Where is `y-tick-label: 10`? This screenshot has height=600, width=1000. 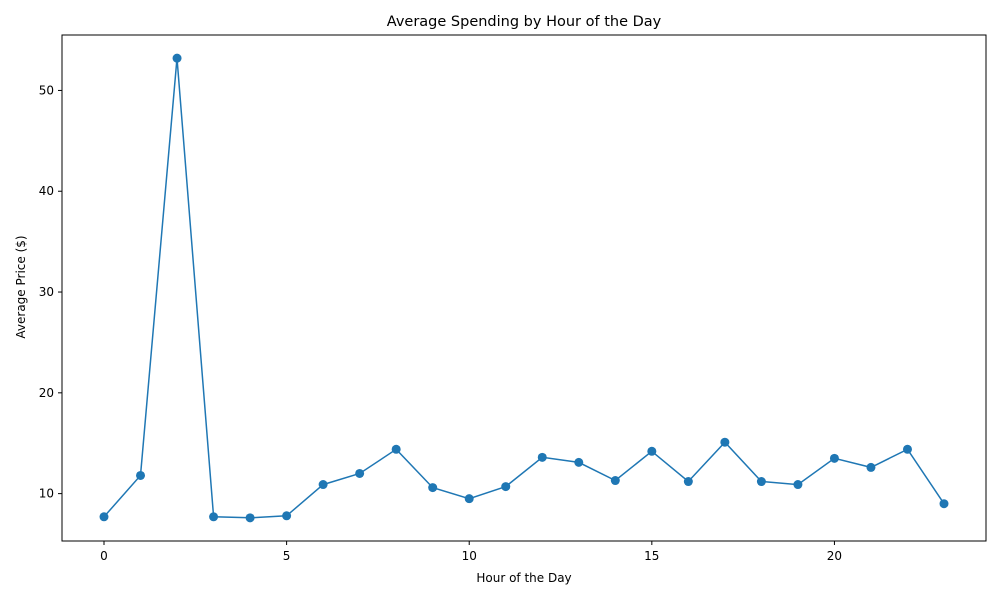
y-tick-label: 10 is located at coordinates (46, 494).